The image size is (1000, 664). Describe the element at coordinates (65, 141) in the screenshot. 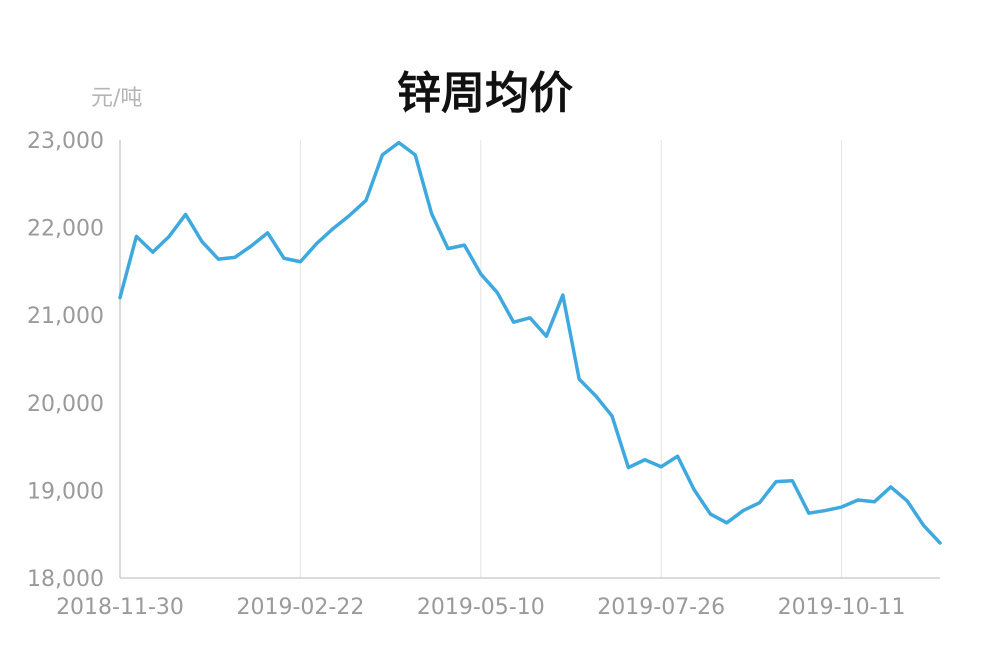

I see `y-tick-label: 23,000` at that location.